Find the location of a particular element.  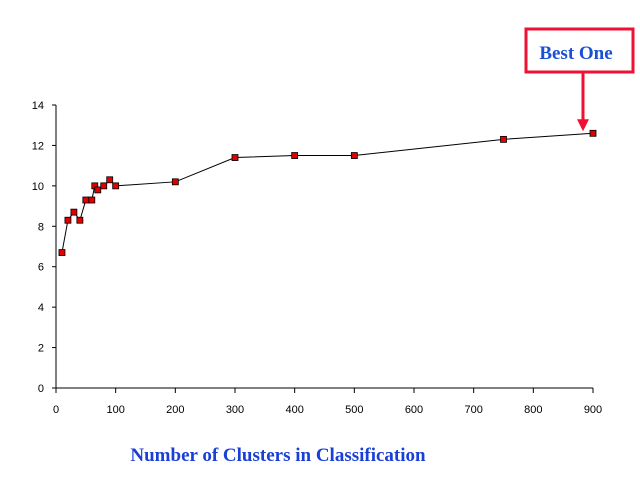

x-tick-label: 700 is located at coordinates (473, 410).